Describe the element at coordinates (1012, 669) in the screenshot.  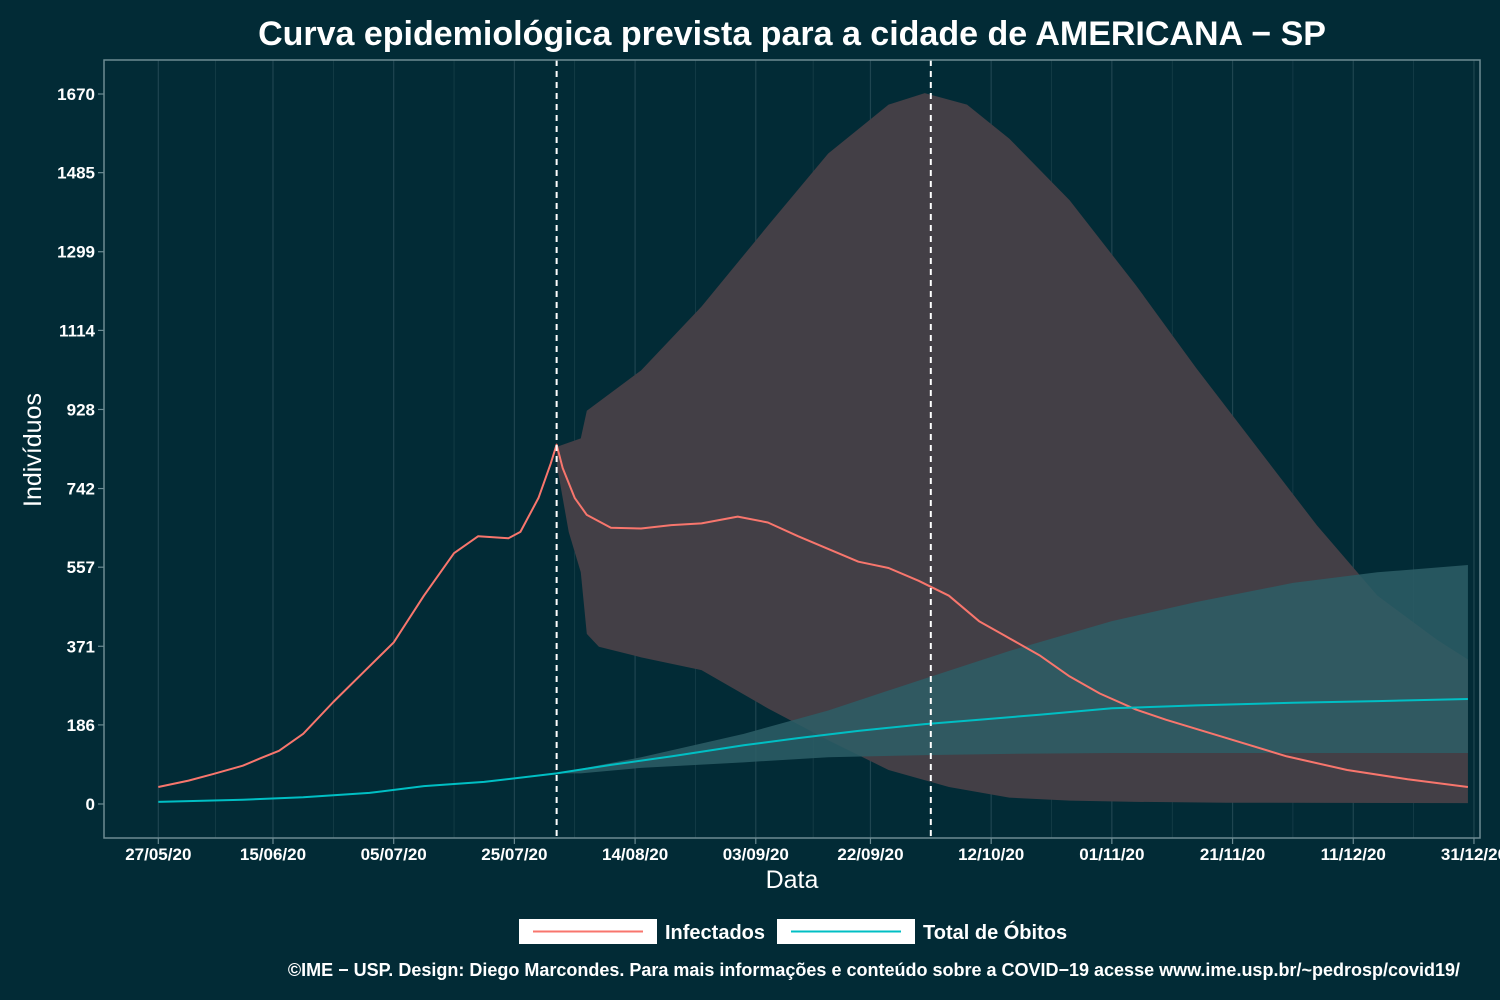
I see `band-total-de-obitos` at that location.